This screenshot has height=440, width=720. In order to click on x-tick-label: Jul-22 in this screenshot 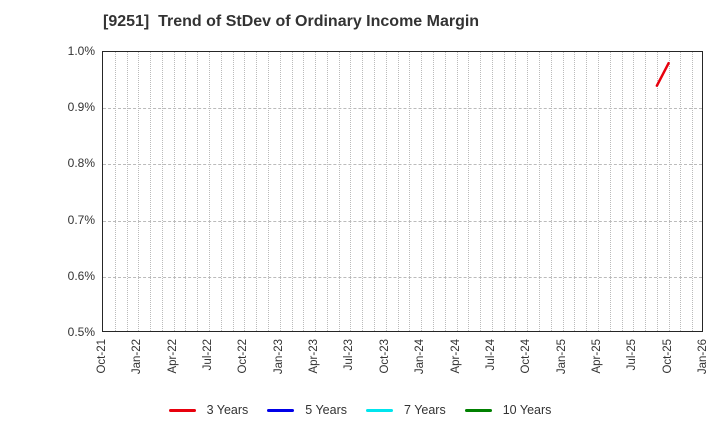, I will do `click(208, 355)`.